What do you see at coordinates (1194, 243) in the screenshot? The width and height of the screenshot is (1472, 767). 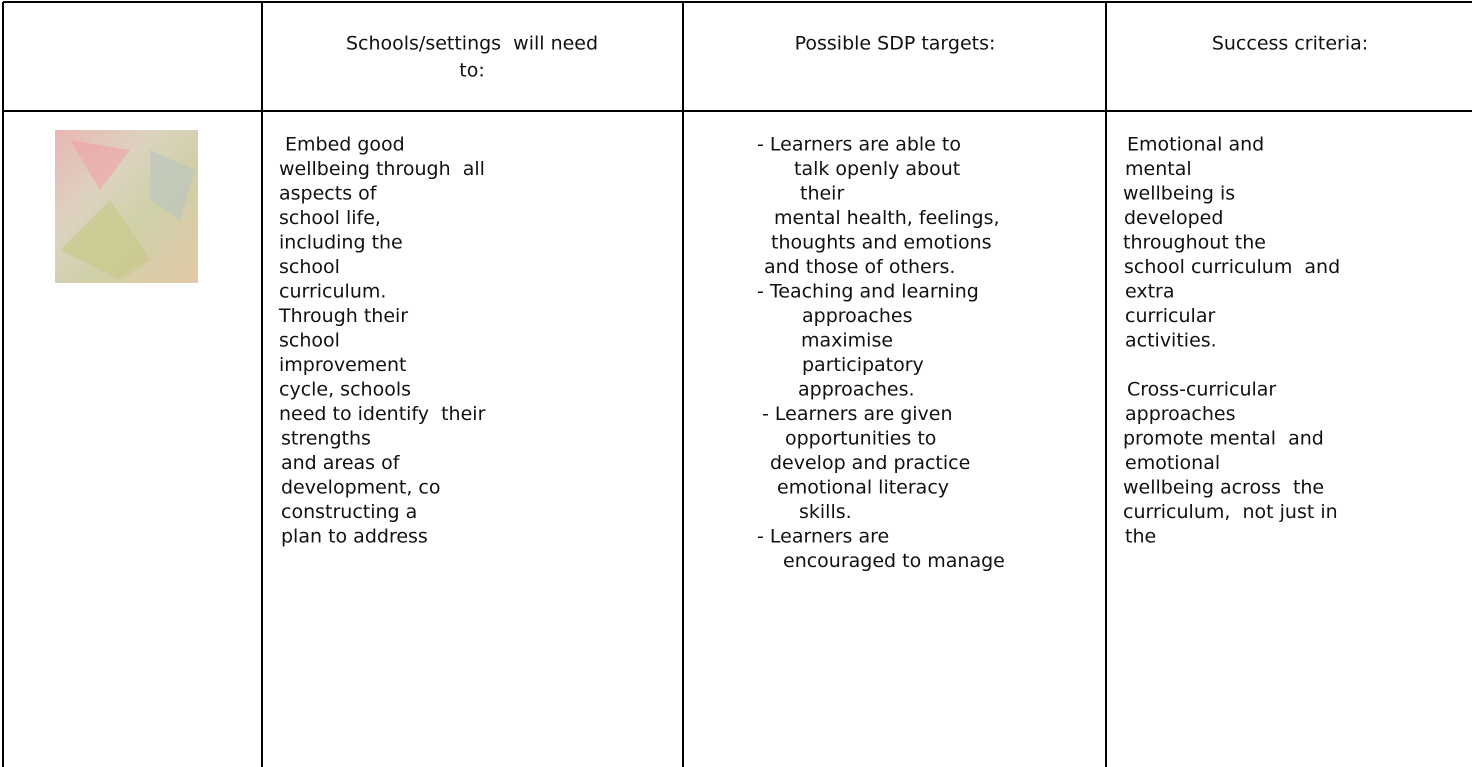 I see `cell-text: throughout the` at bounding box center [1194, 243].